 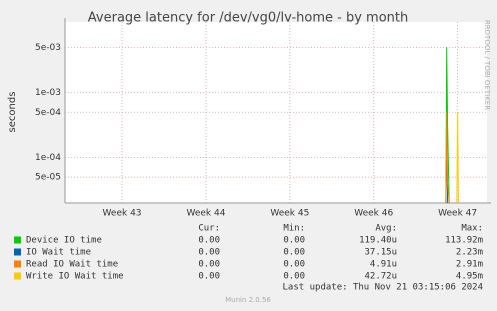 I want to click on legend-stat: 2.91m, so click(x=469, y=265).